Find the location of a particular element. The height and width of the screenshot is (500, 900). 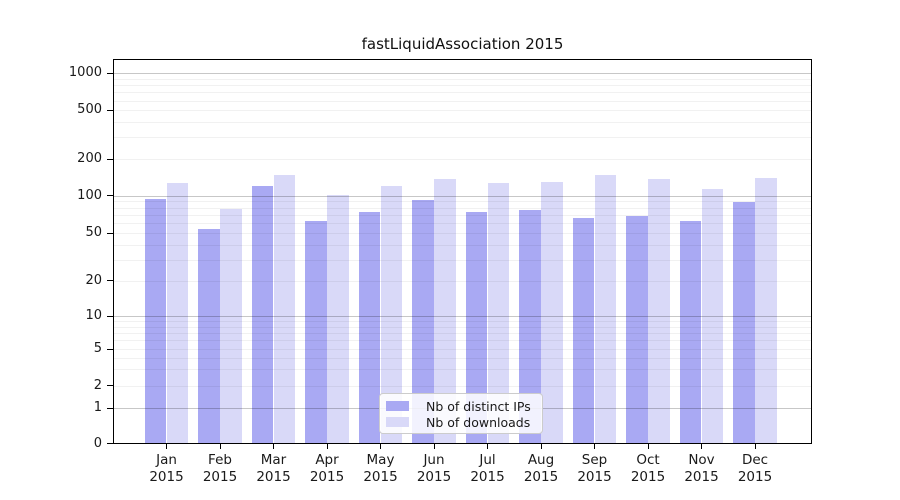

bar-downloads-apr is located at coordinates (338, 319).